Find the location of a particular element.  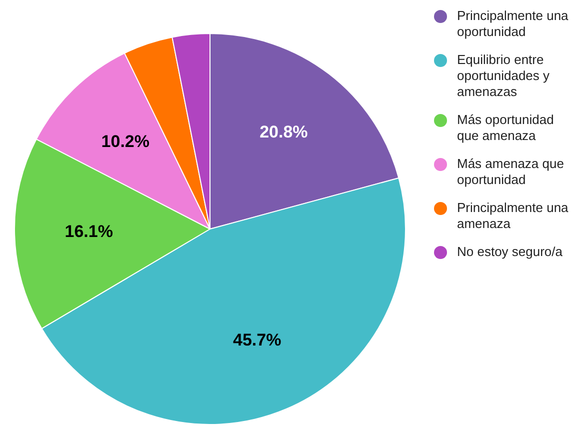

legend-label: Principalmente una oportunidad is located at coordinates (513, 24).